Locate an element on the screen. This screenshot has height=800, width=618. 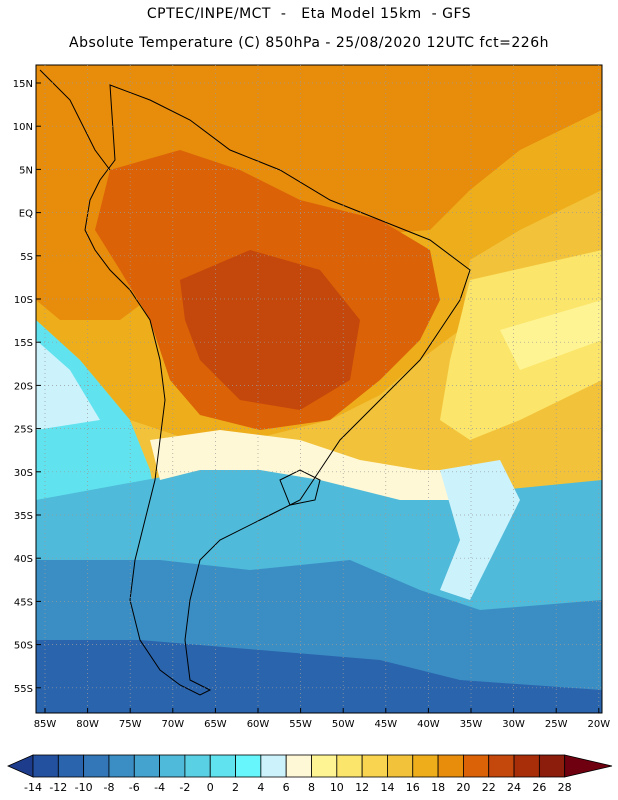
colorbar-label: 10 is located at coordinates (337, 787).